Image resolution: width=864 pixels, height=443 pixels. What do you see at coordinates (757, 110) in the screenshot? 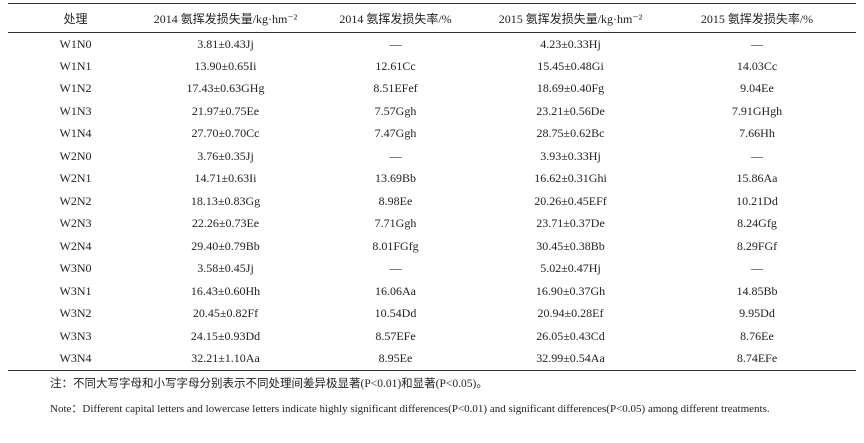
I see `table-cell: 7.91GHgh` at bounding box center [757, 110].